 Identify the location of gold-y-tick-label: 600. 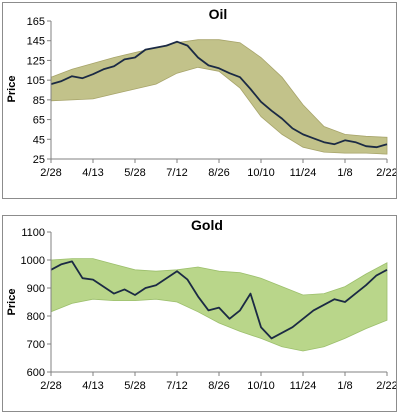
(36, 373).